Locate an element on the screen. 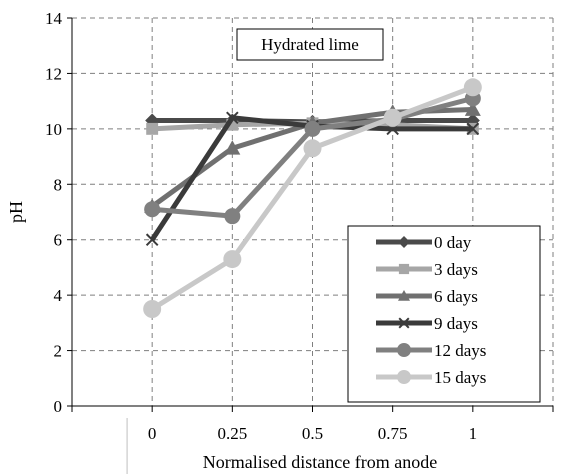 The height and width of the screenshot is (474, 584). legend-label: 0 day is located at coordinates (453, 242).